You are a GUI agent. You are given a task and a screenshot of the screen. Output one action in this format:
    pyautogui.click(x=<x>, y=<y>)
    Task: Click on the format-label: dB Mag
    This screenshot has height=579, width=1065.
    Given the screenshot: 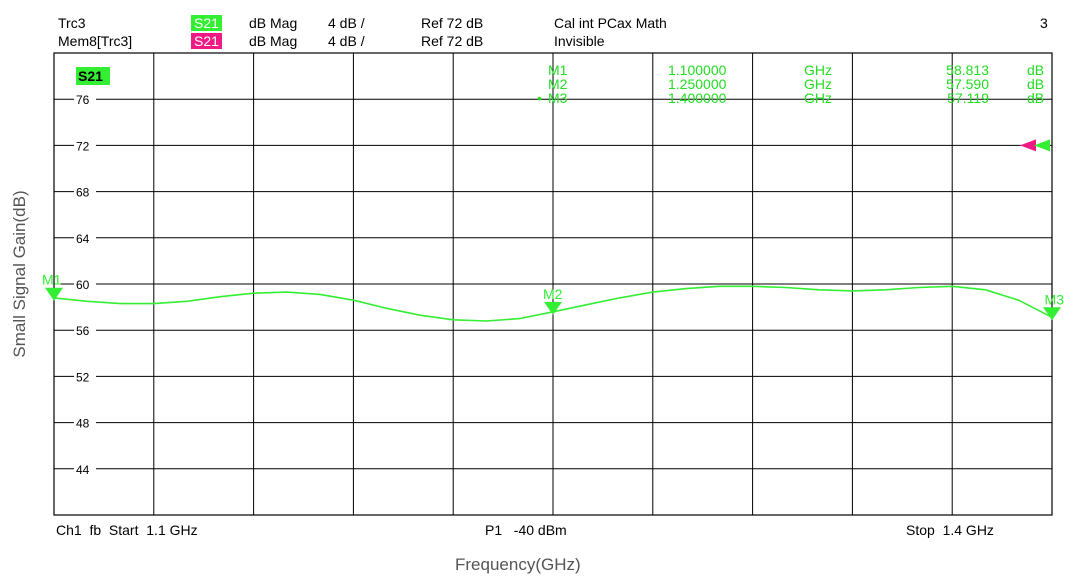 What is the action you would take?
    pyautogui.click(x=273, y=23)
    